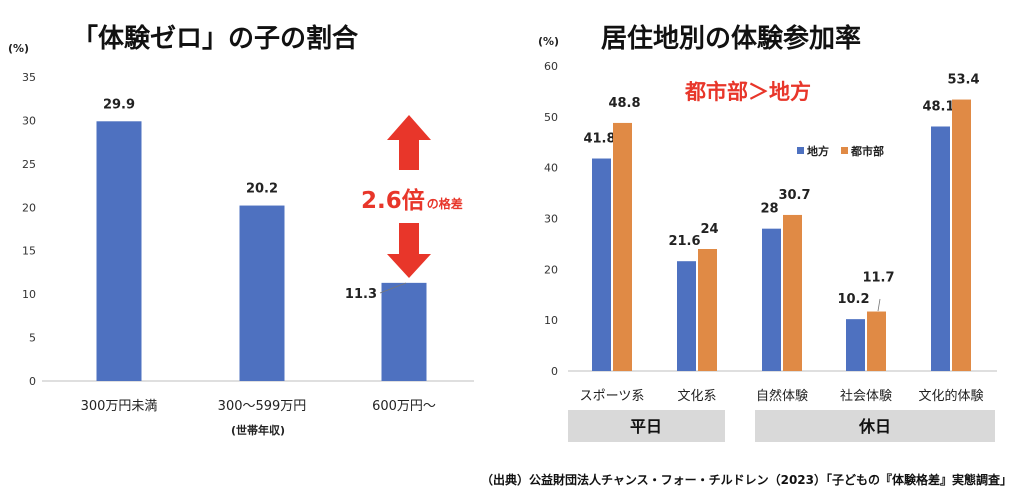 The height and width of the screenshot is (504, 1021). I want to click on left-ytick-label-4: 20, so click(29, 207).